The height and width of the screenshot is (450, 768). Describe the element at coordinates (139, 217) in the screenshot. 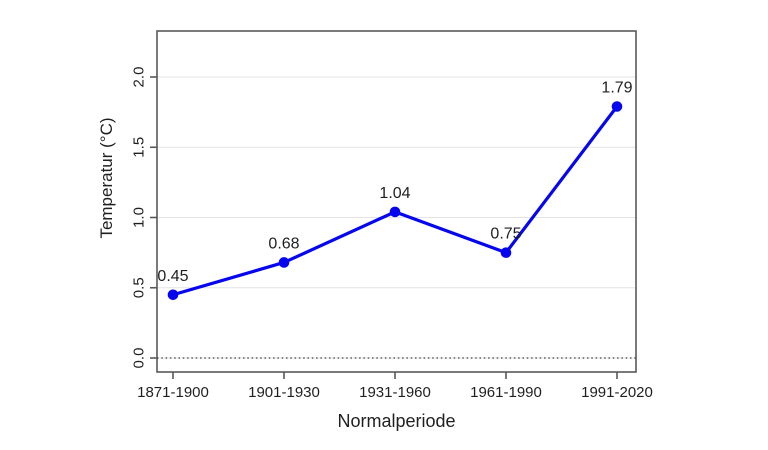

I see `y-tick-label: 1.0` at that location.